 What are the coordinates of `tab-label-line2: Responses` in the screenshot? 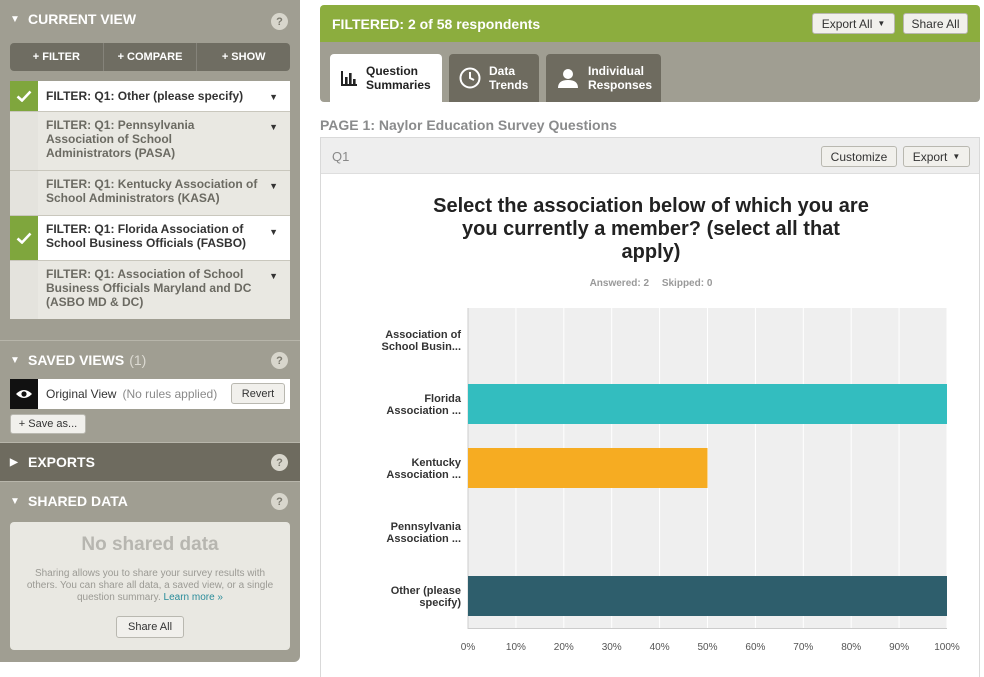 It's located at (620, 85).